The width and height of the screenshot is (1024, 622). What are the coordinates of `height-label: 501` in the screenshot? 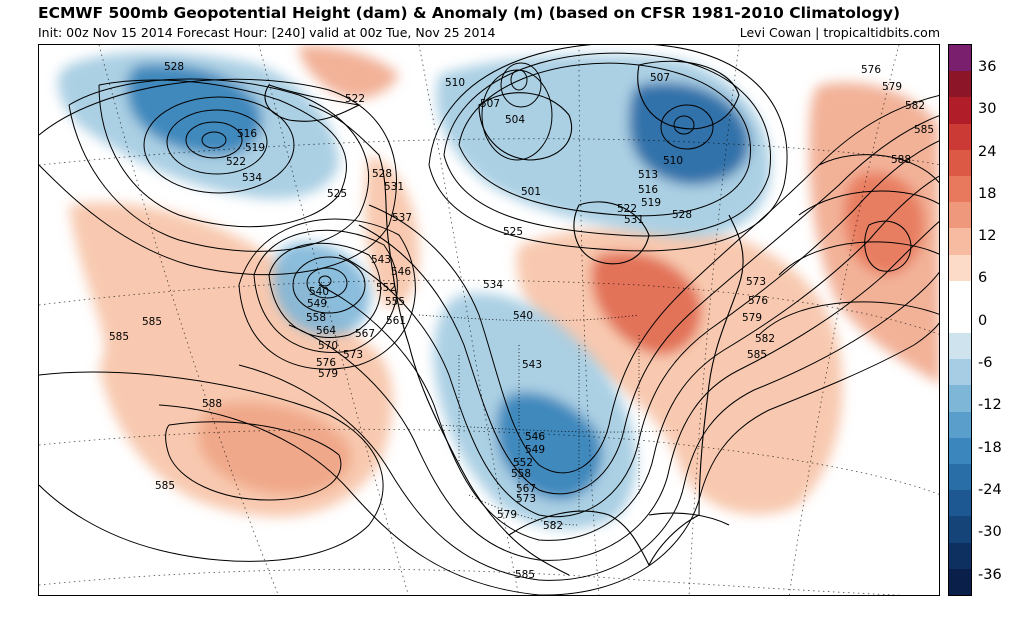 It's located at (531, 192).